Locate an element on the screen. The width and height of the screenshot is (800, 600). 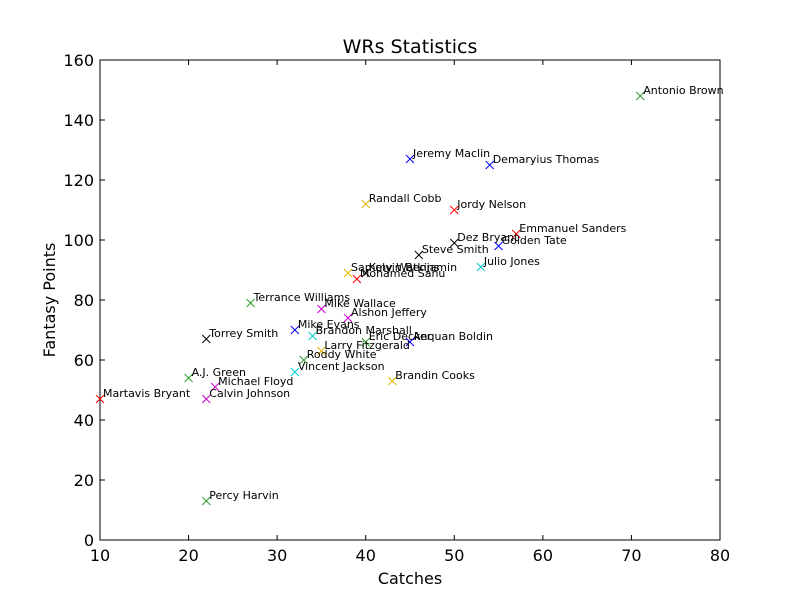
point-label: Randall Cobb is located at coordinates (405, 198).